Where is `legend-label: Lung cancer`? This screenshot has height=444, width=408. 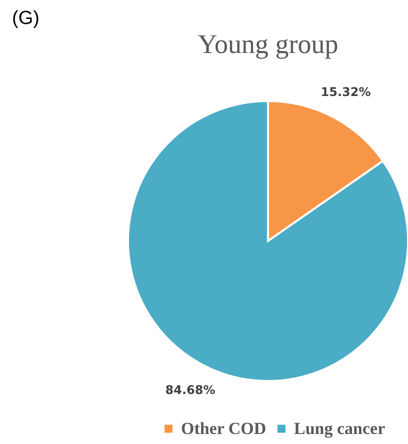 legend-label: Lung cancer is located at coordinates (340, 428).